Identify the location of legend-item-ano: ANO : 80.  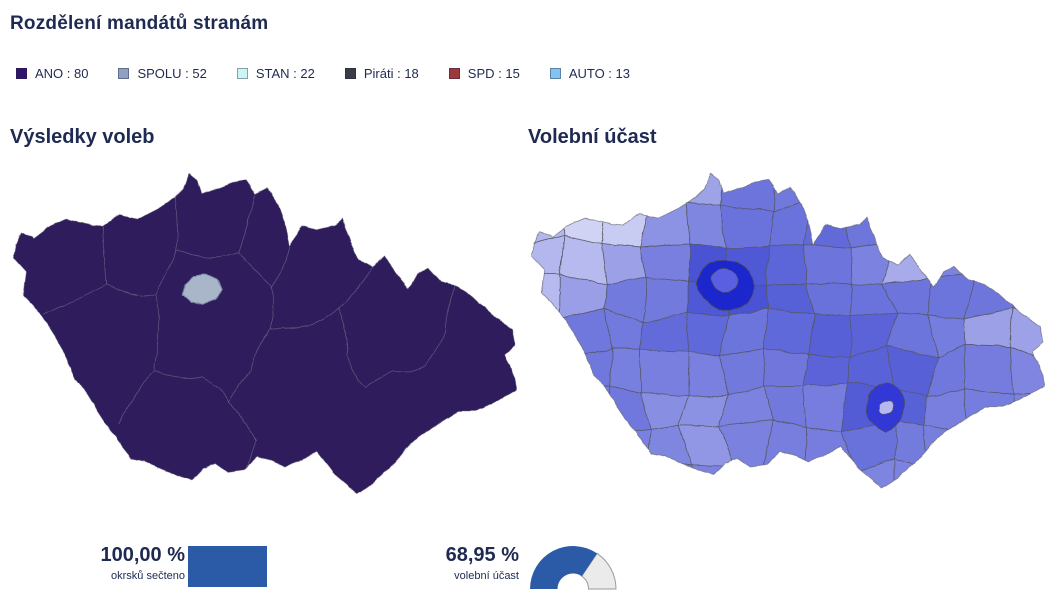
(52, 73).